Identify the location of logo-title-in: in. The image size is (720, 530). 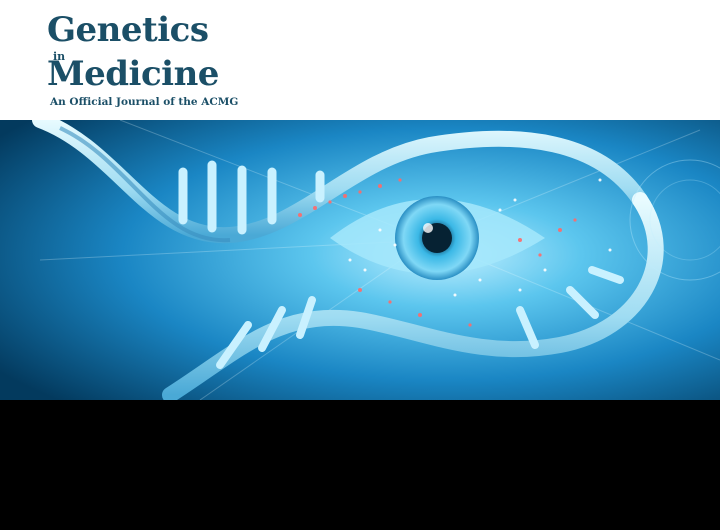
(59, 56).